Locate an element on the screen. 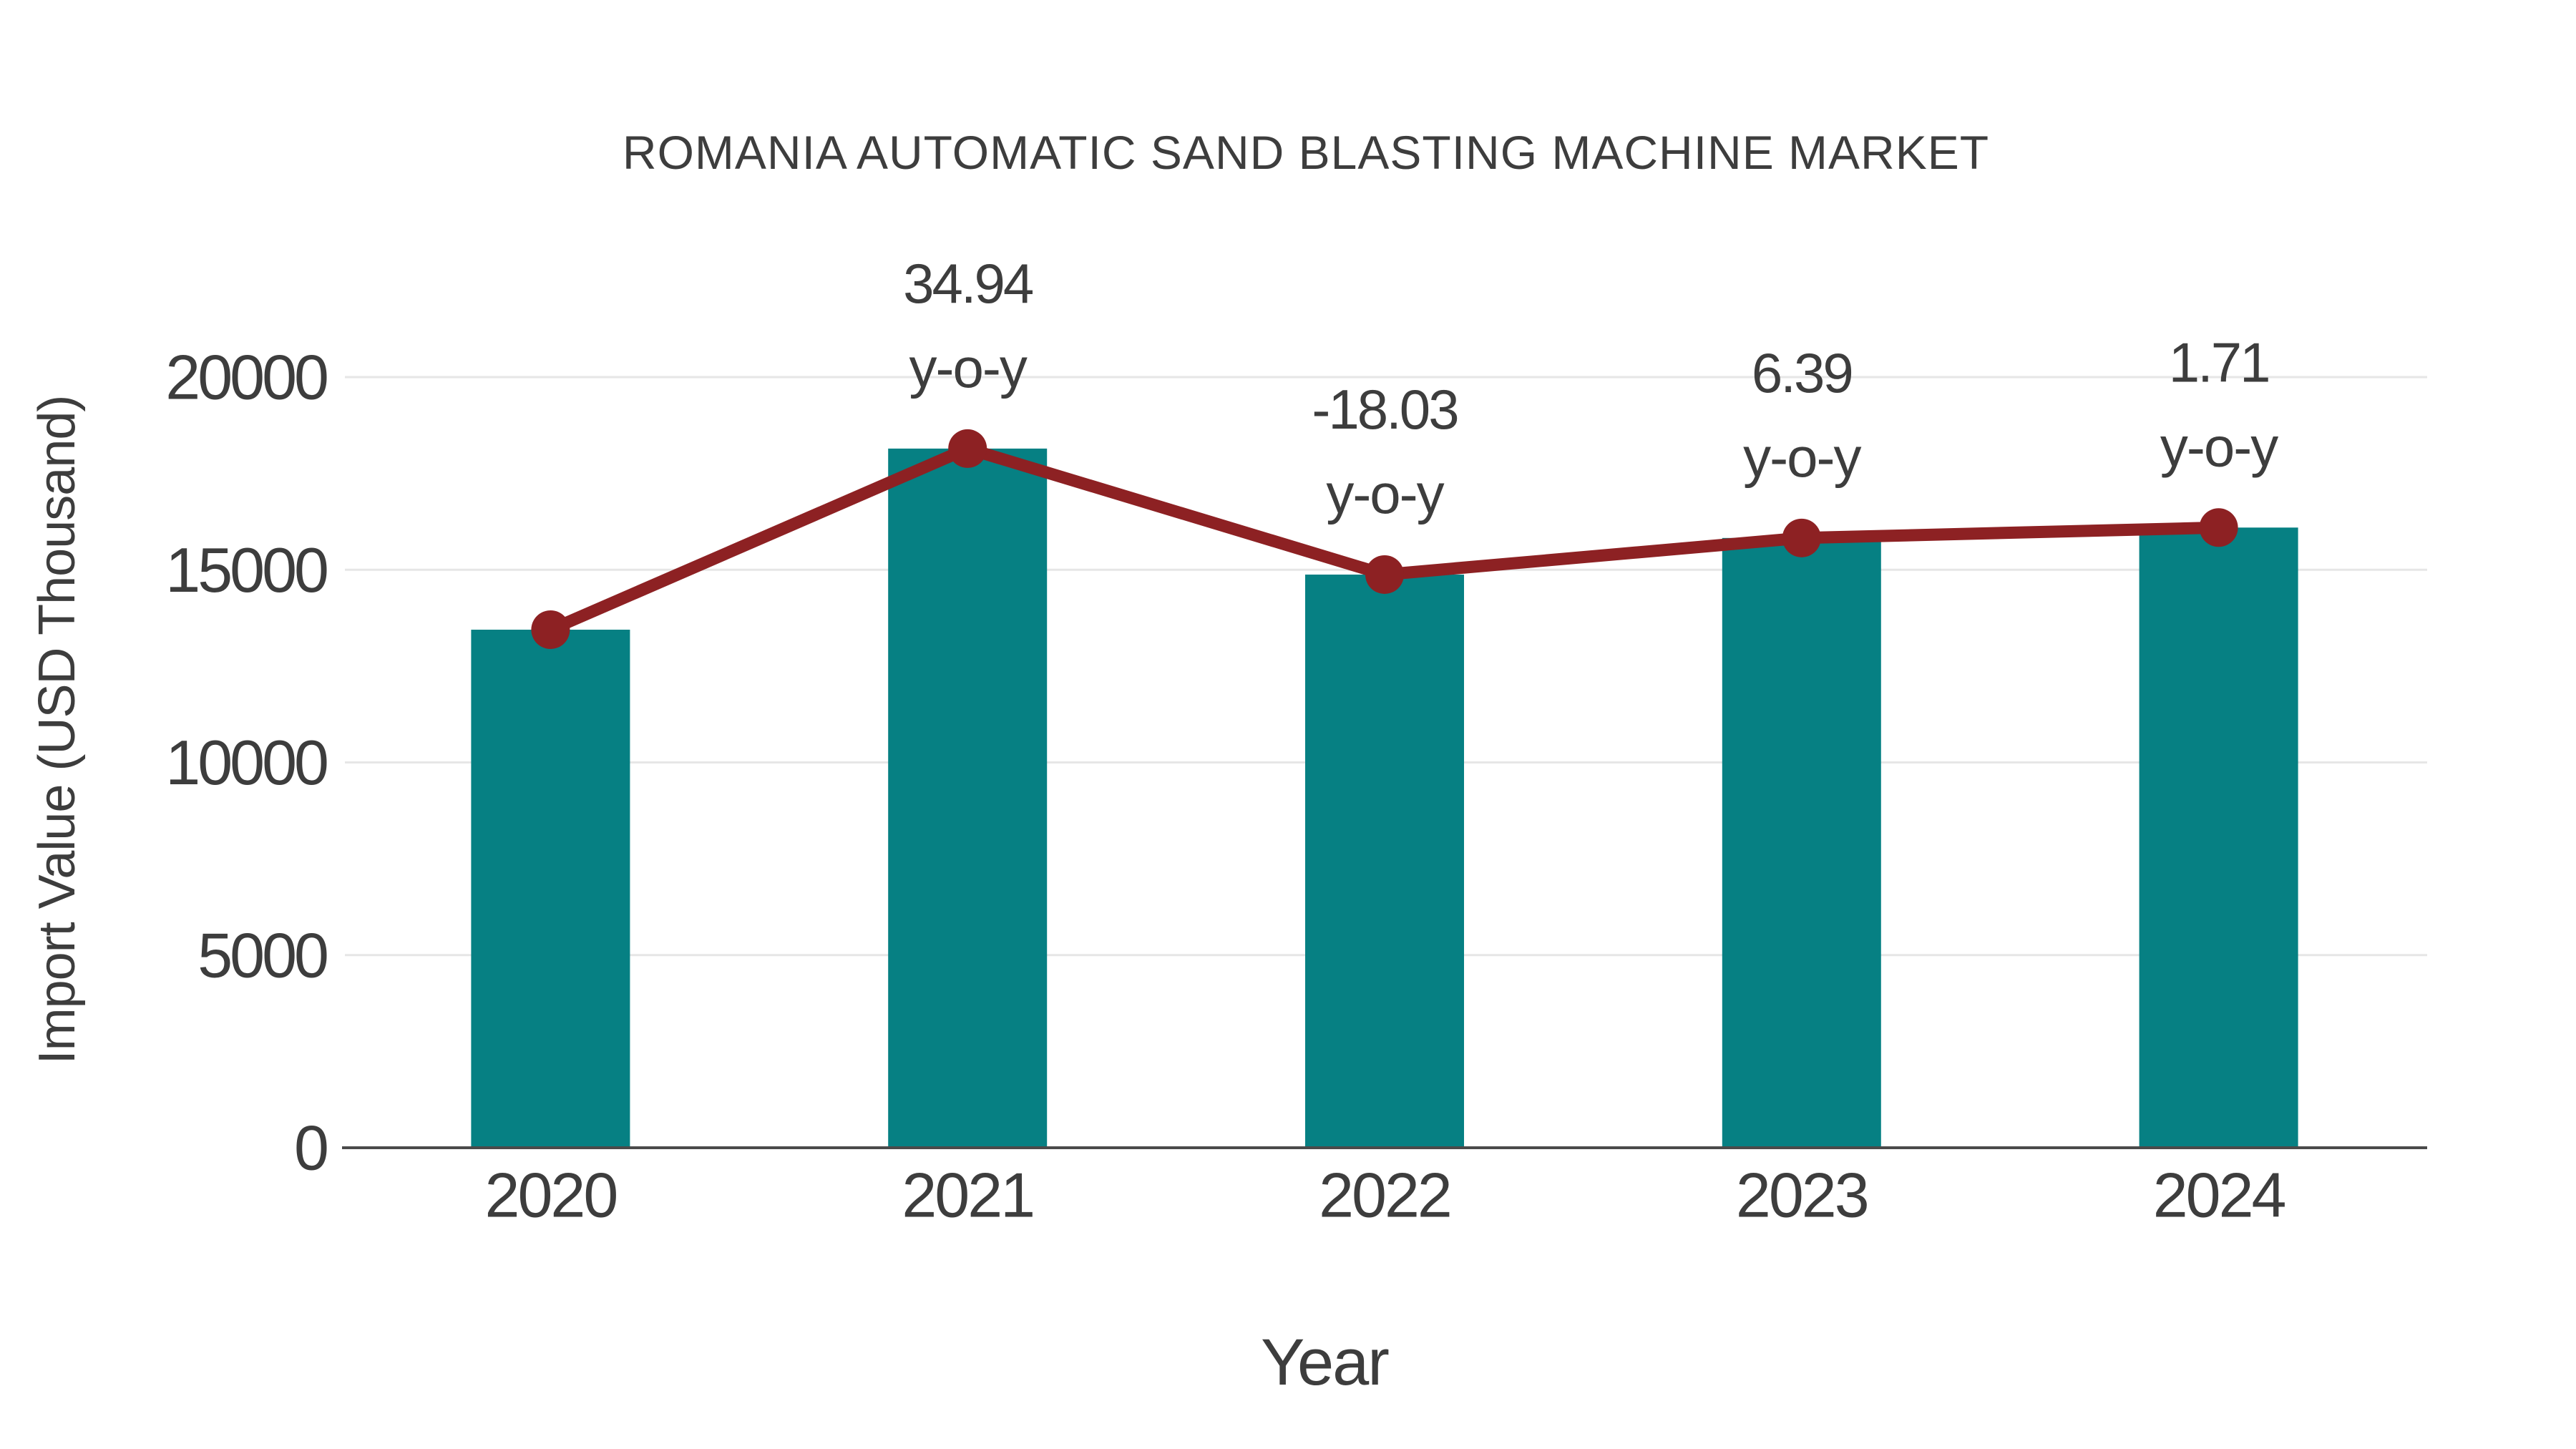 This screenshot has height=1449, width=2576. y-tick-label-20000: 20000 is located at coordinates (246, 377).